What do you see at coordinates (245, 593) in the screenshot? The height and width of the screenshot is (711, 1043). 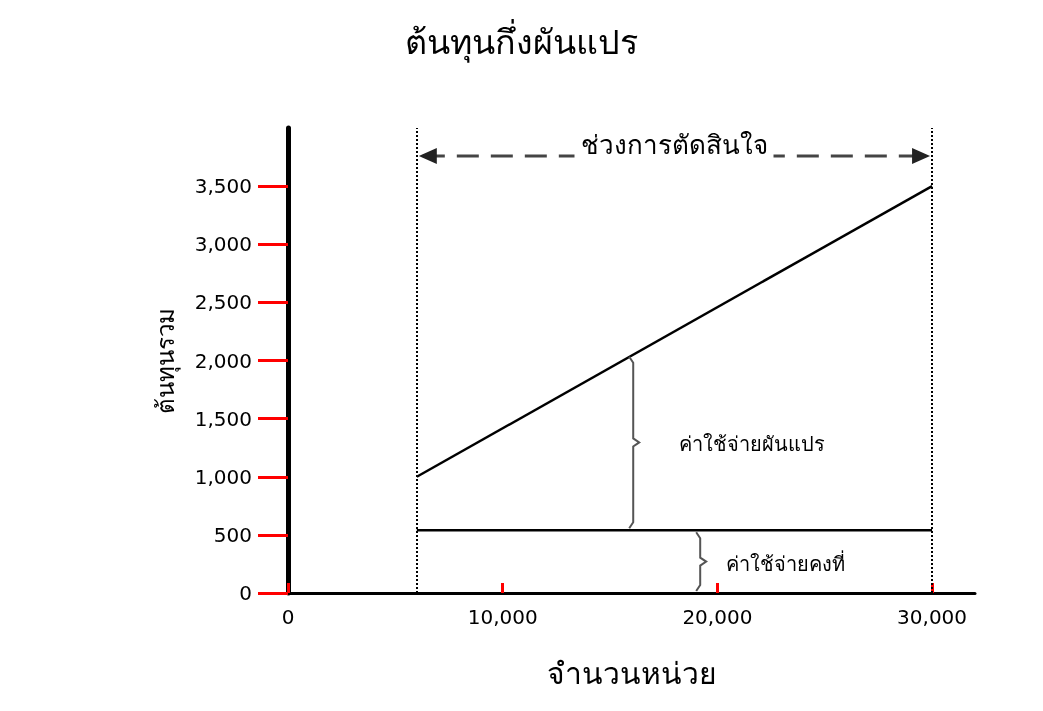 I see `y-tick-label: 0` at bounding box center [245, 593].